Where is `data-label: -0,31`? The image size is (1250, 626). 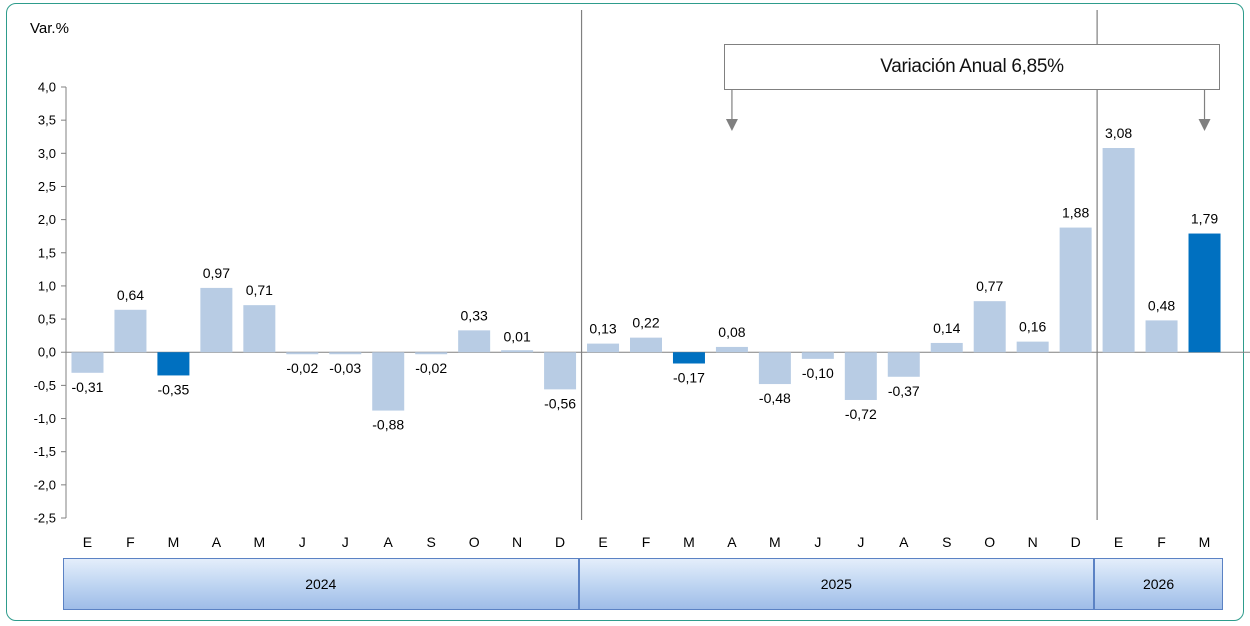 data-label: -0,31 is located at coordinates (88, 387).